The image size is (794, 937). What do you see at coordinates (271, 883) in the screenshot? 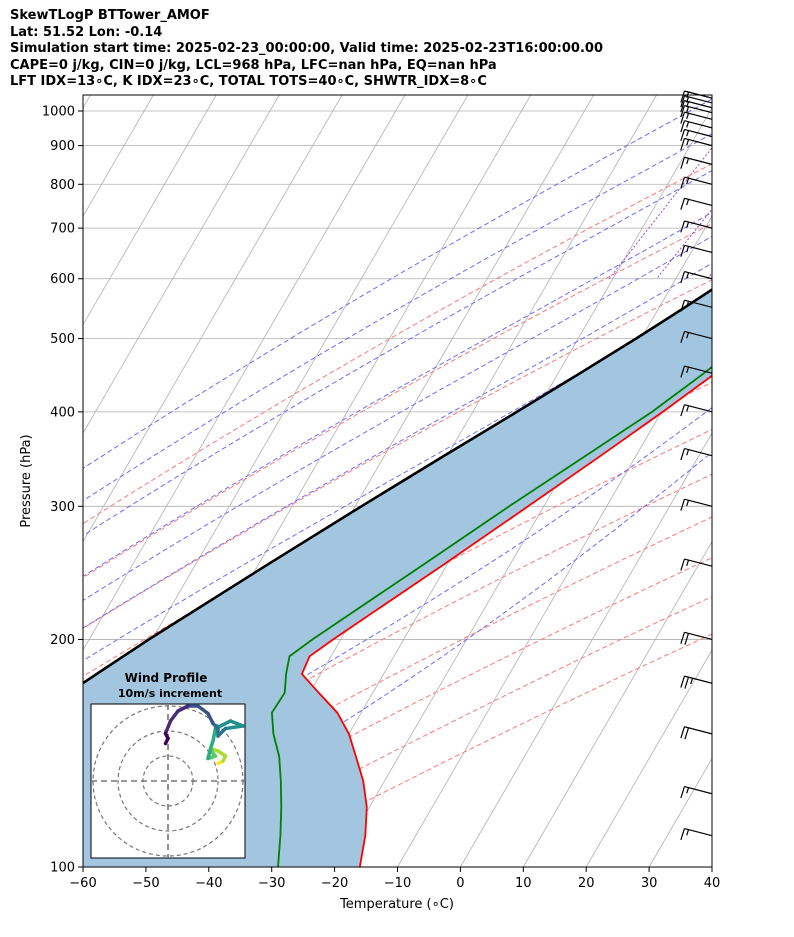
I see `x-tick-label: −30` at bounding box center [271, 883].